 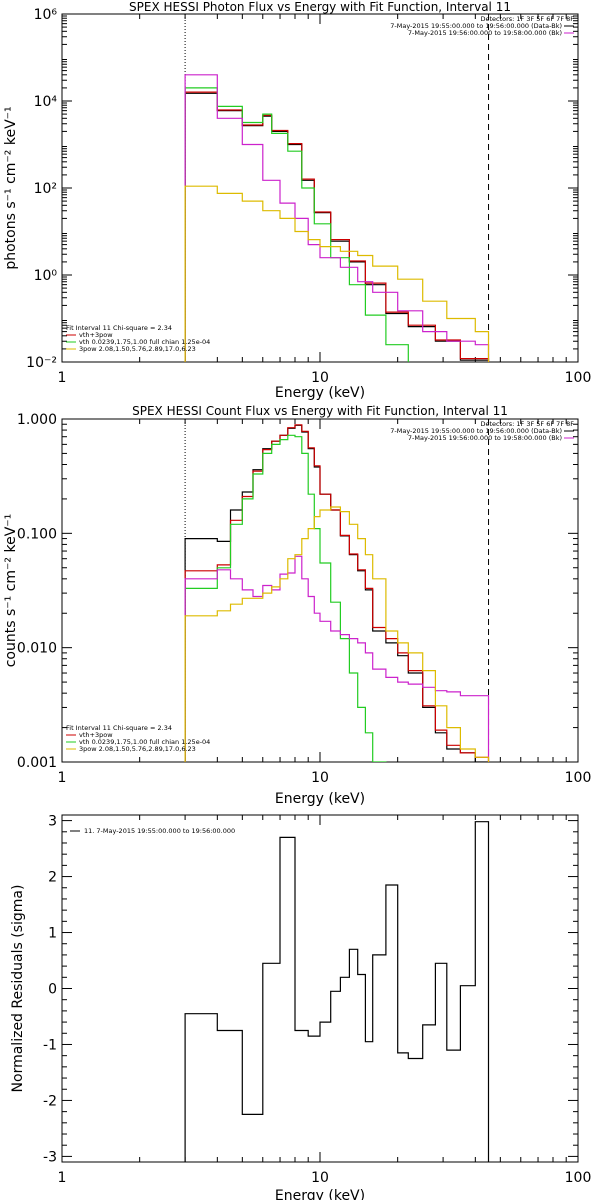 I want to click on y-tick-label: 10⁶, so click(x=46, y=15).